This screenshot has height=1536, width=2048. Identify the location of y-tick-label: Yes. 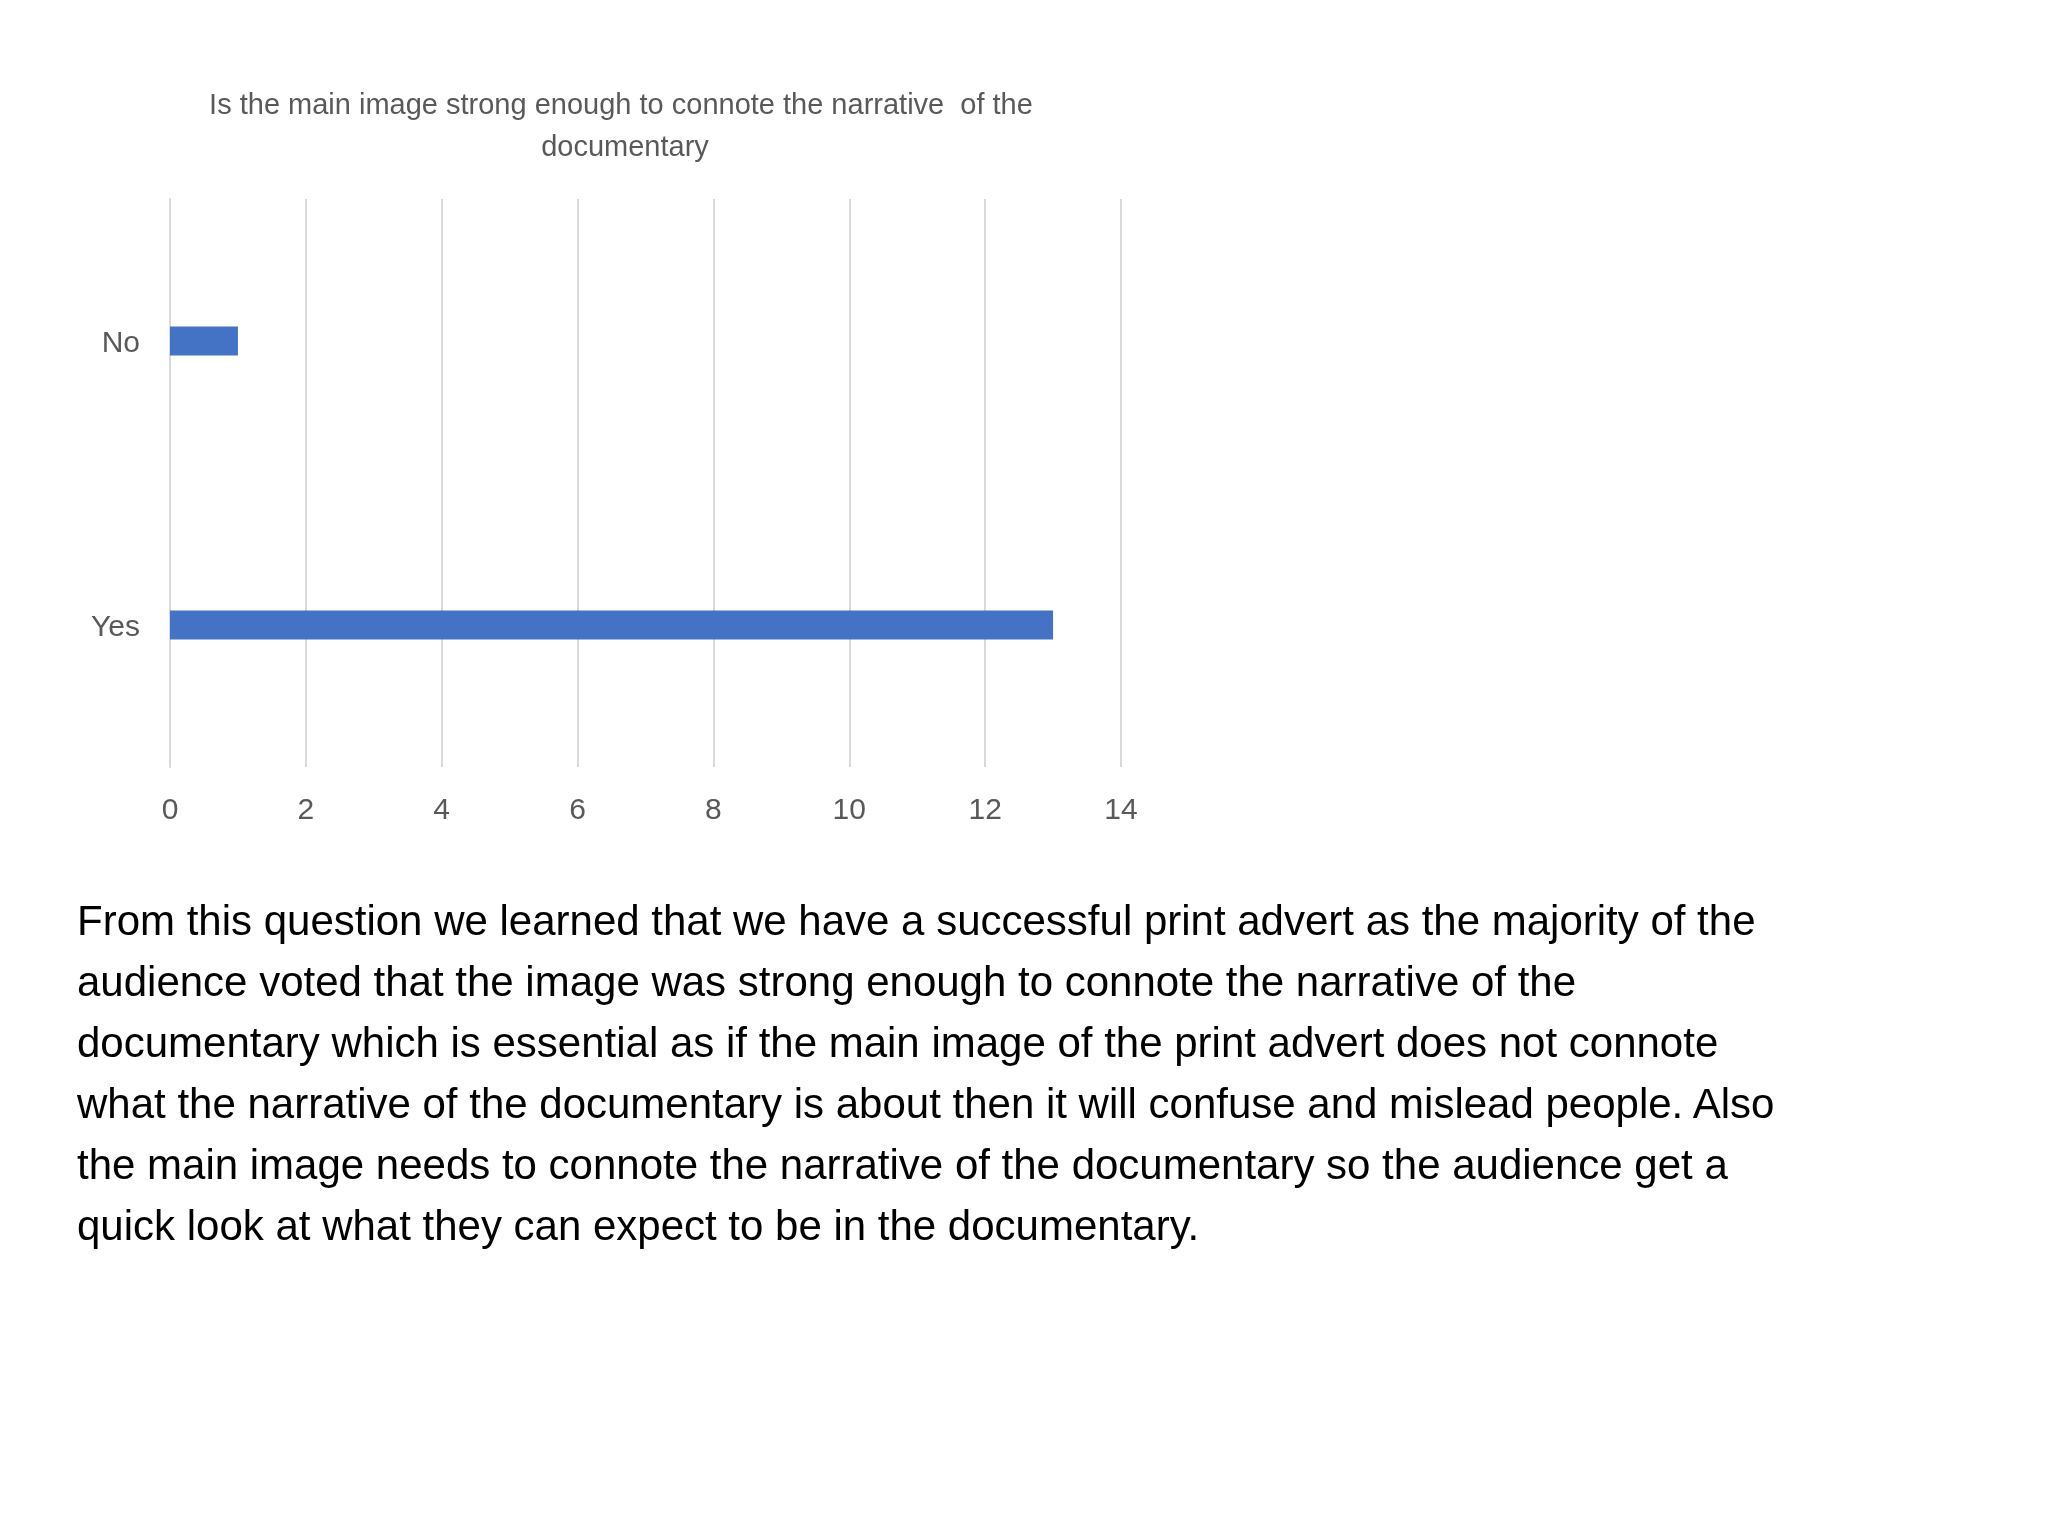
(115, 625).